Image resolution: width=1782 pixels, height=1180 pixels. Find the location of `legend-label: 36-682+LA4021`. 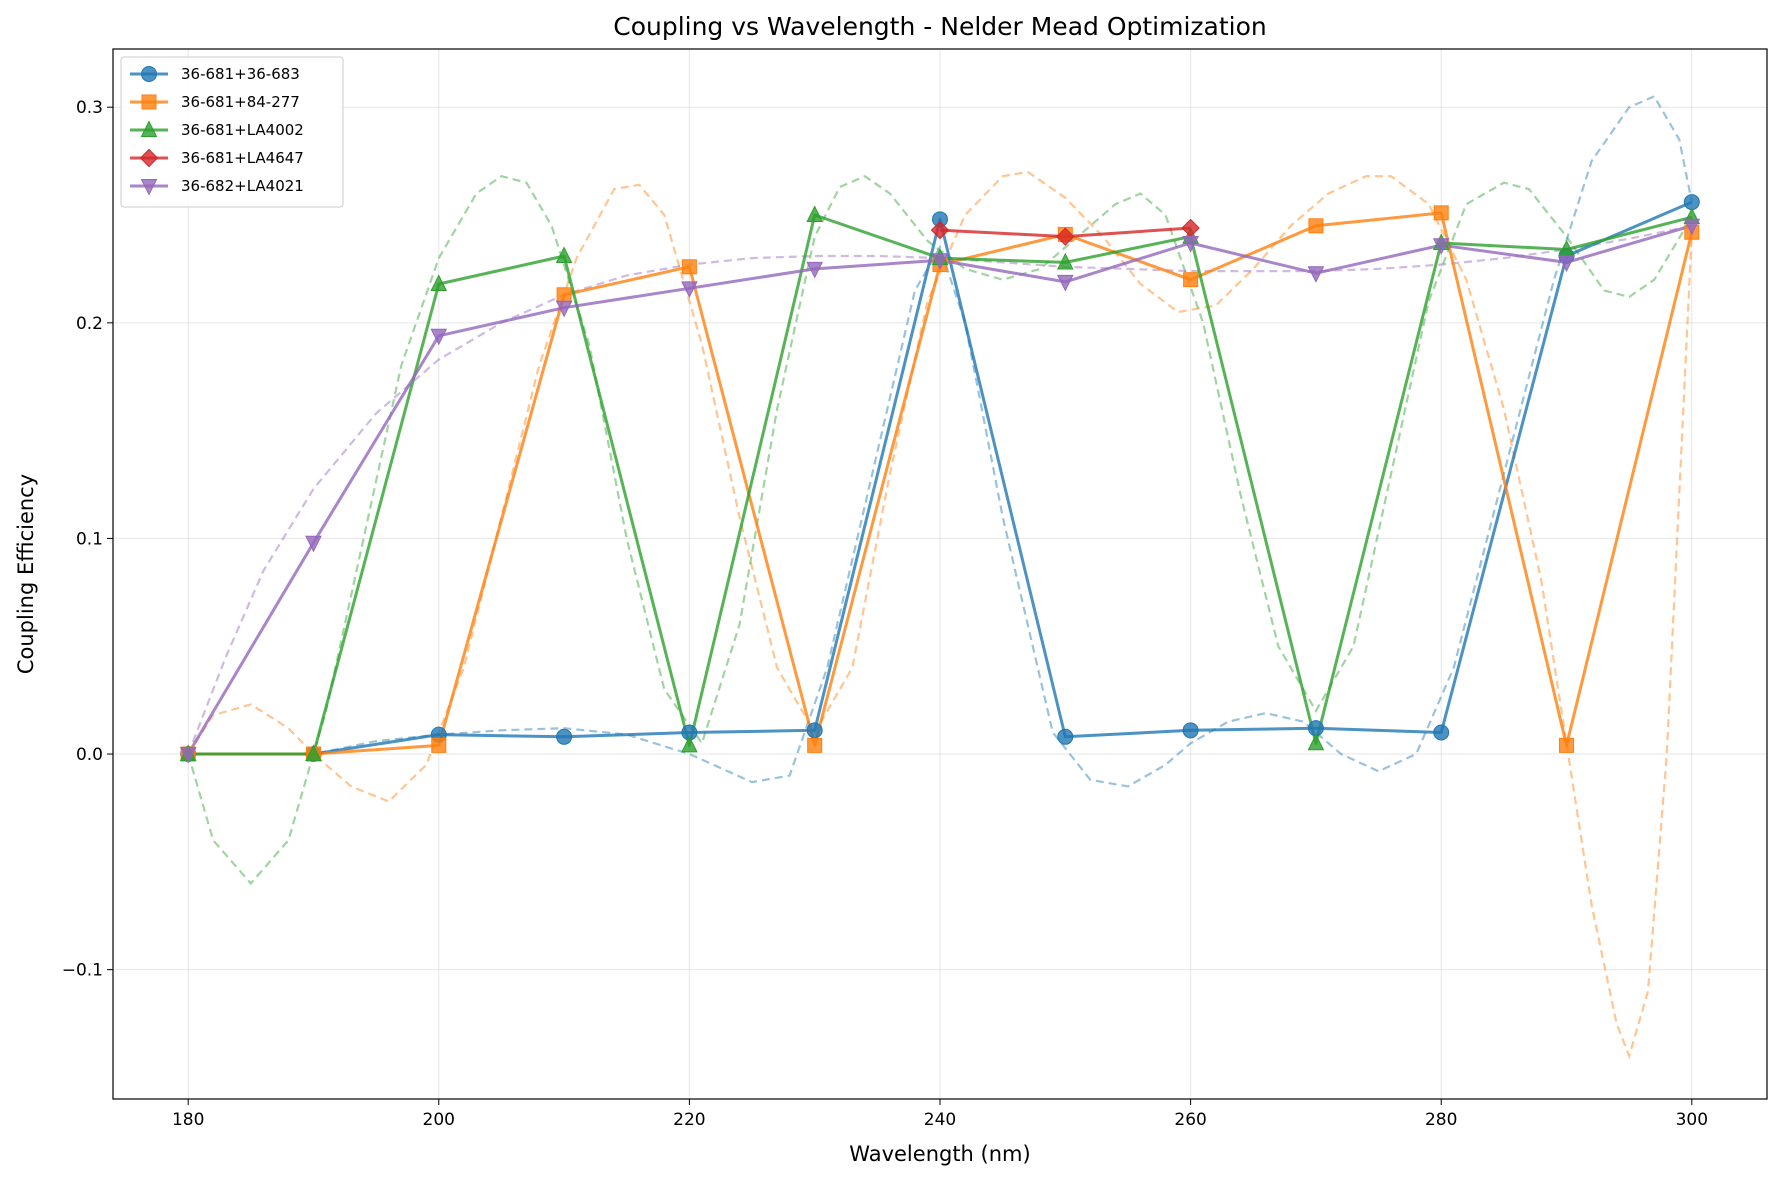

legend-label: 36-682+LA4021 is located at coordinates (242, 186).